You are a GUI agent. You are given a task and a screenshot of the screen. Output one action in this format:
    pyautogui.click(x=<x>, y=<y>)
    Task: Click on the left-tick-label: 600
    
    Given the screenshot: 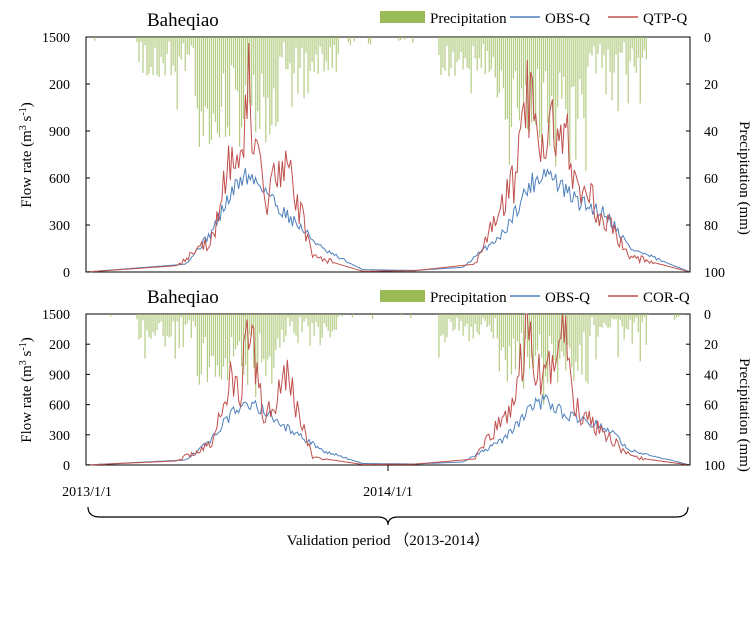 What is the action you would take?
    pyautogui.click(x=59, y=406)
    